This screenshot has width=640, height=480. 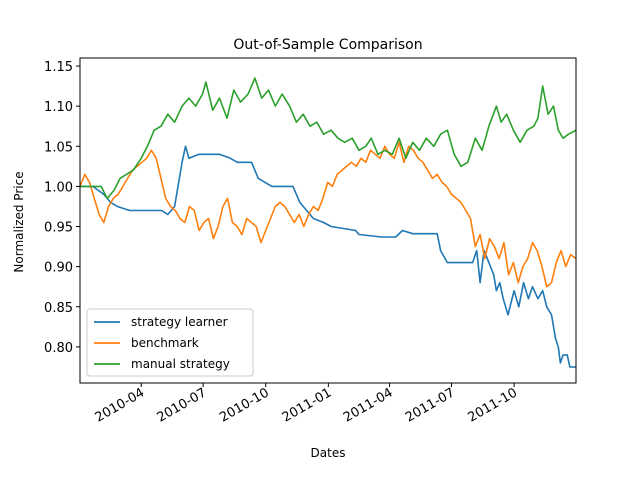 I want to click on chart-title: Out-of-Sample Comparison, so click(x=327, y=45).